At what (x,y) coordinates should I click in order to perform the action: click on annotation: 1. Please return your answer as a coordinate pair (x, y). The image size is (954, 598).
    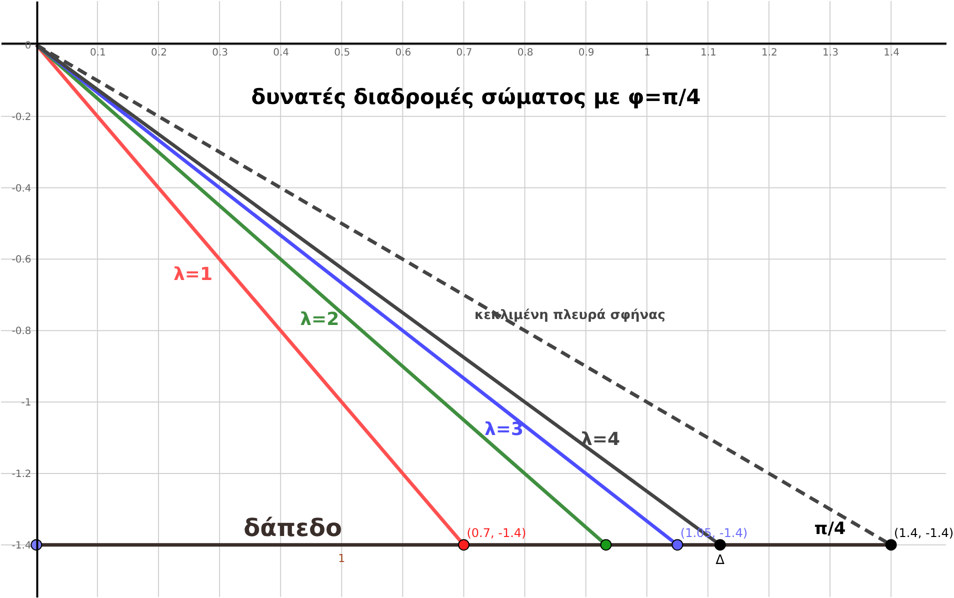
    Looking at the image, I should click on (342, 558).